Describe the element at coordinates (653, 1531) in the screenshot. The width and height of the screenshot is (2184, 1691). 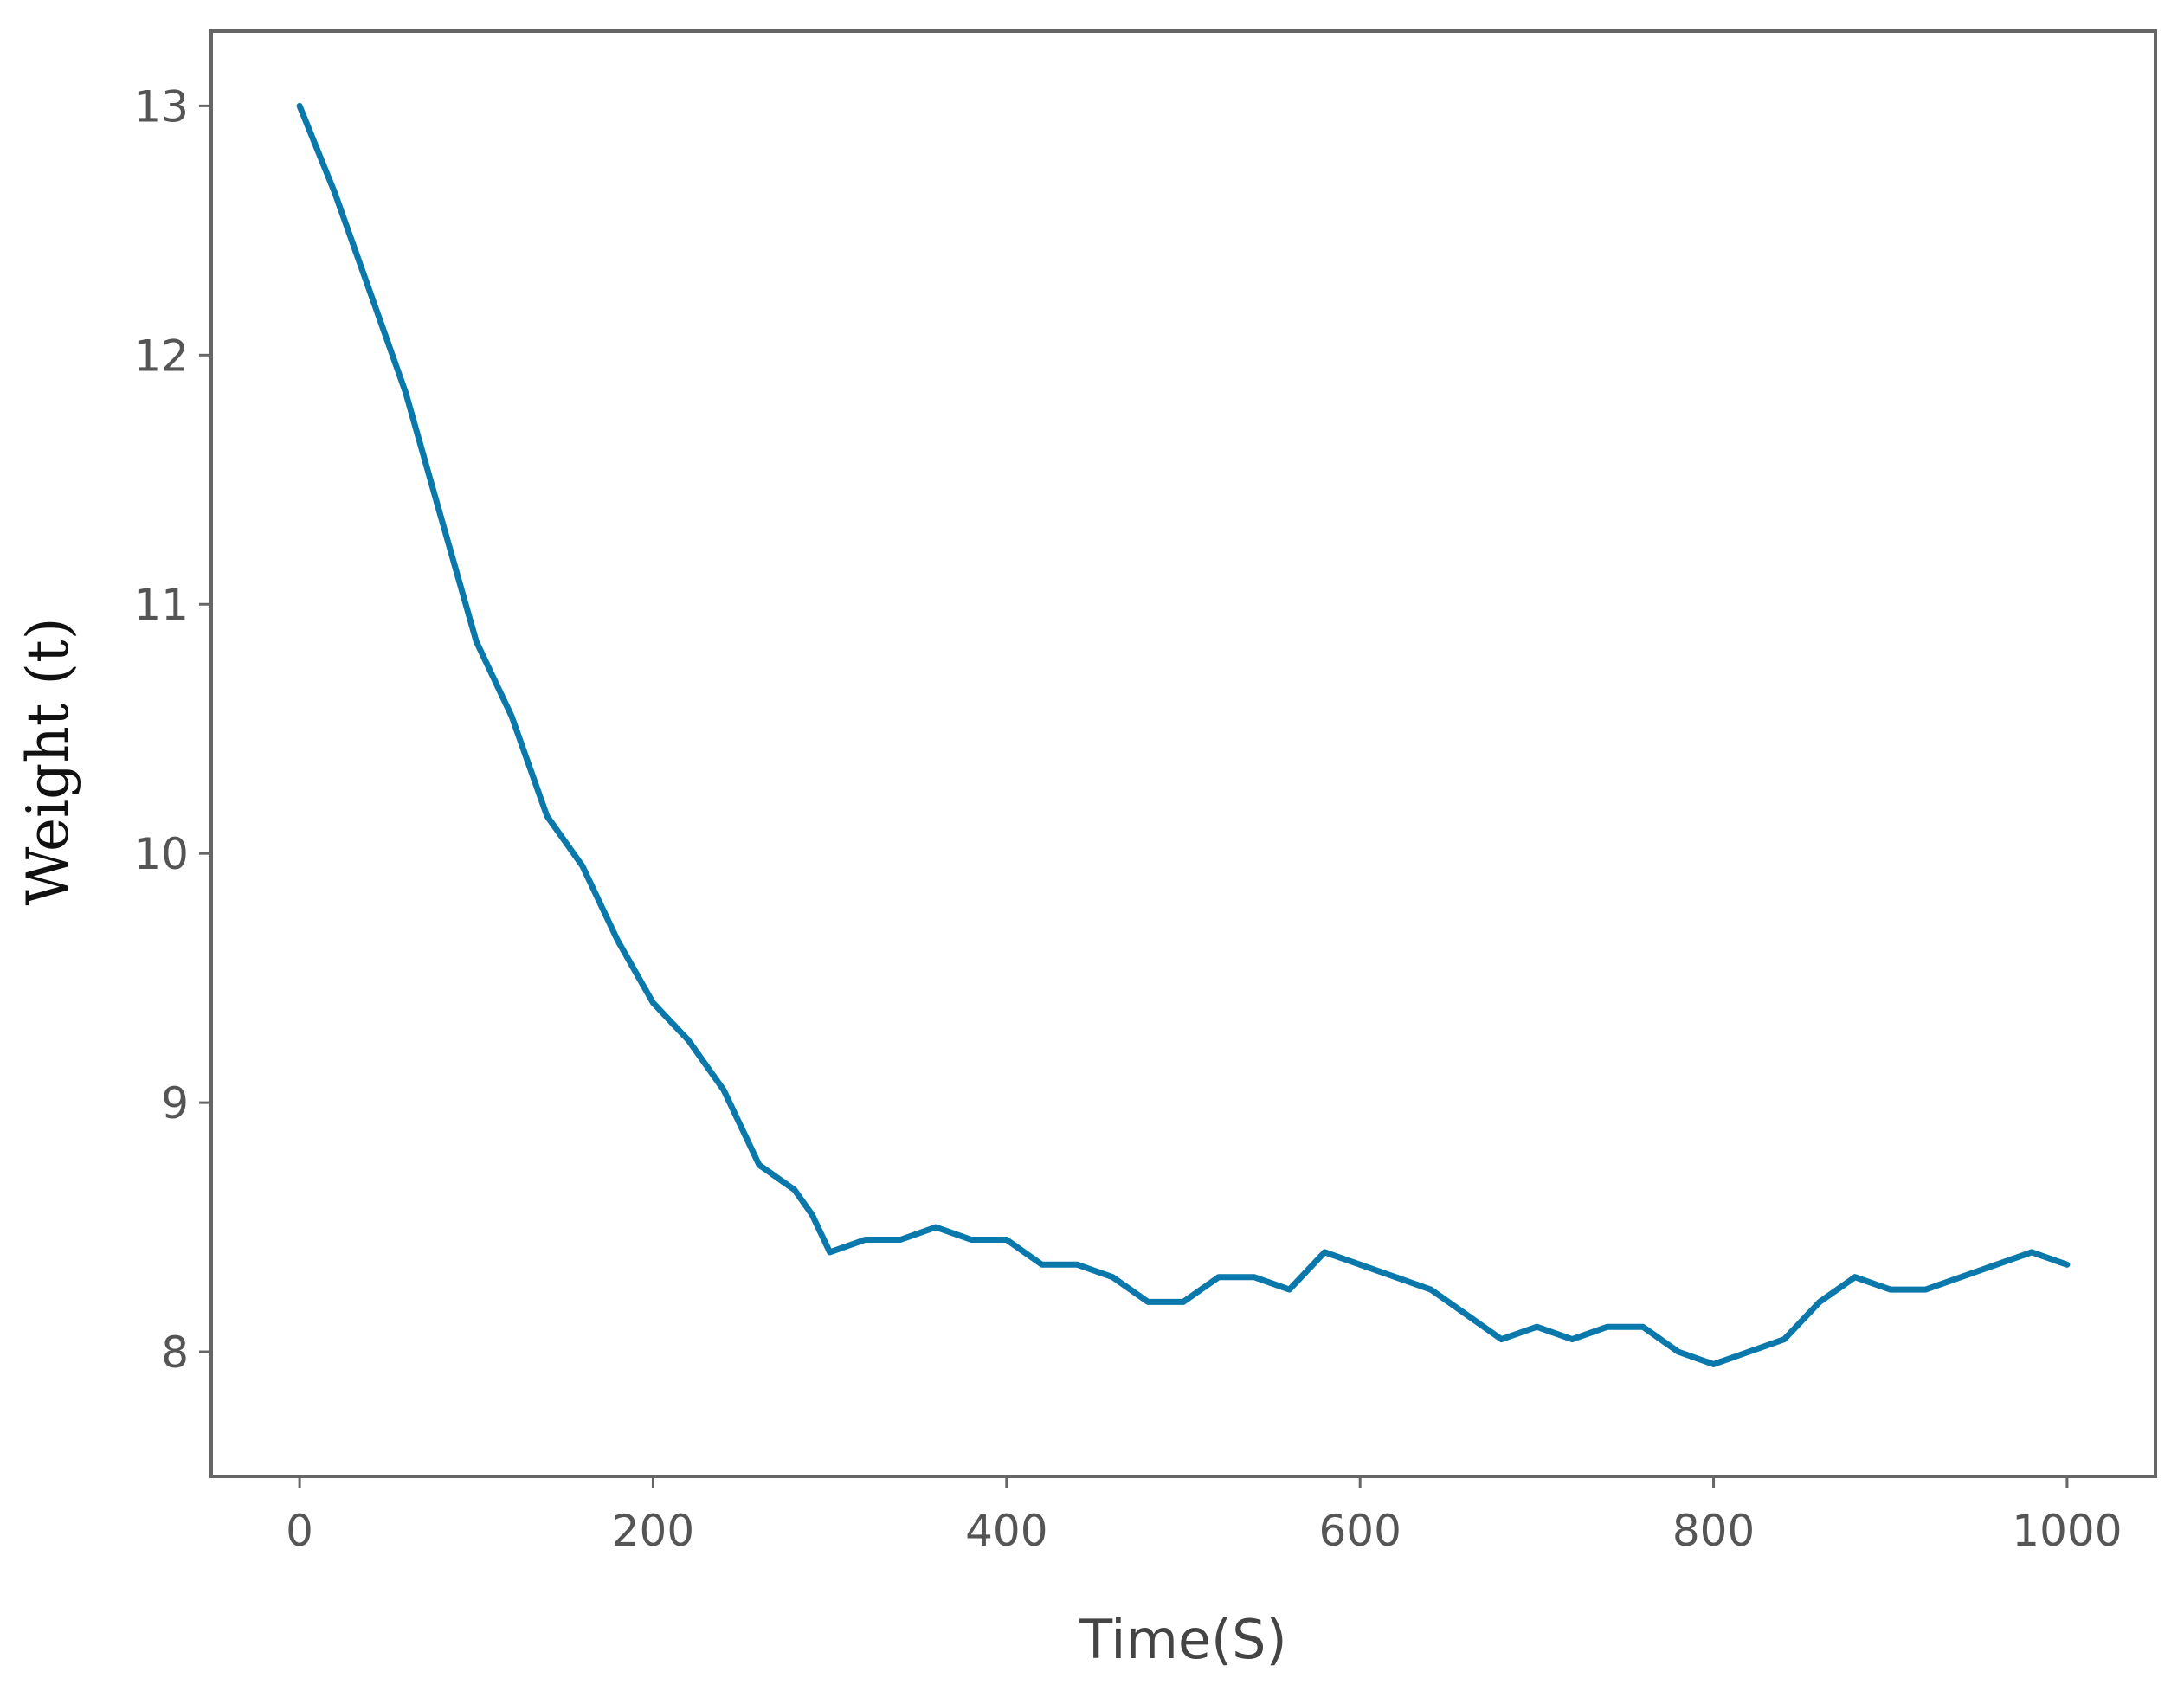
I see `x-tick-label: 200` at that location.